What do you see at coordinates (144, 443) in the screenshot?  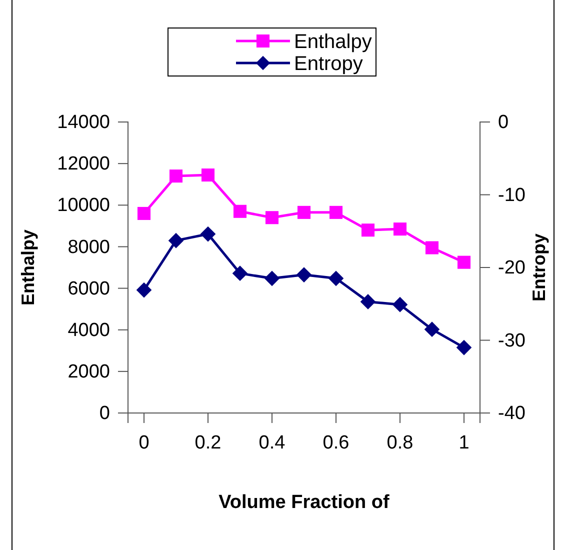 I see `x-tick-label: 0` at bounding box center [144, 443].